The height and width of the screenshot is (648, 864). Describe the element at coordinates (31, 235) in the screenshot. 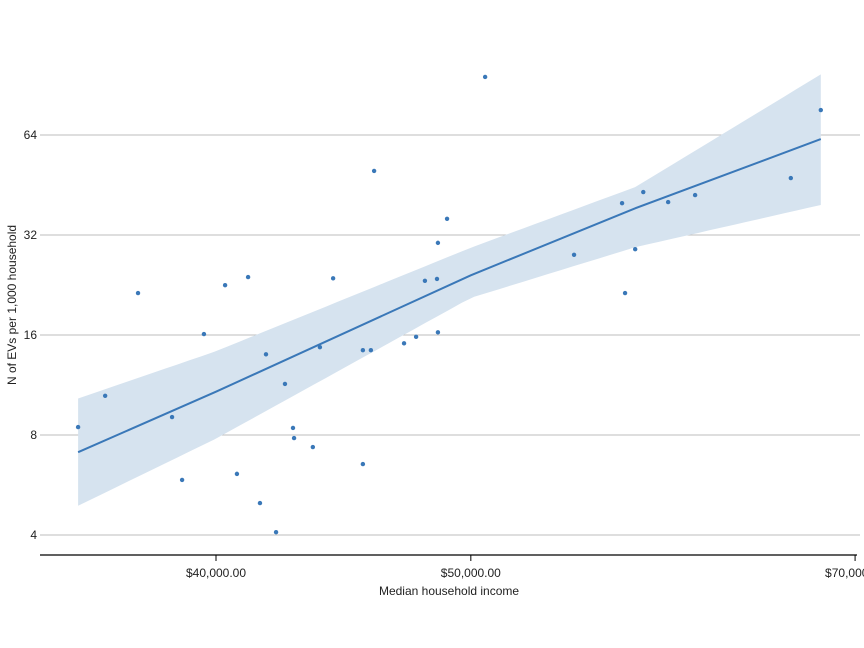

I see `y-tick-label: 32` at that location.